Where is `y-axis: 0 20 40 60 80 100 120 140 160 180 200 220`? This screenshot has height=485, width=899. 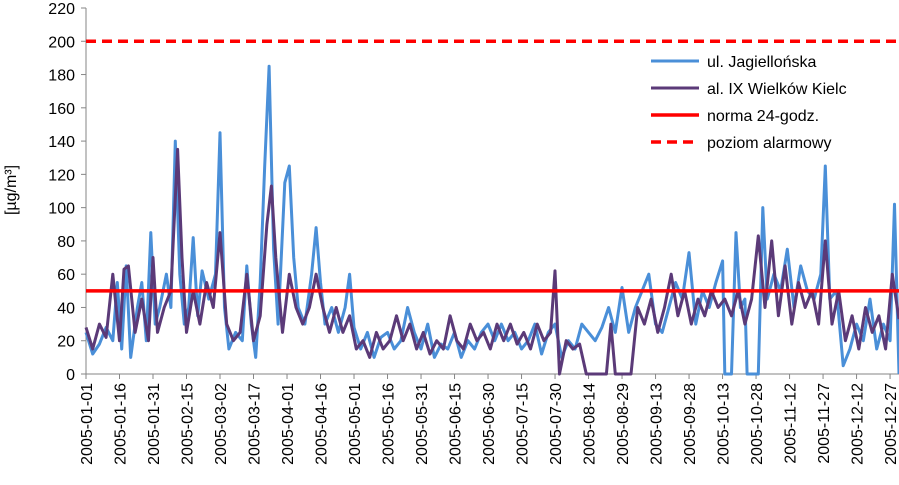 y-axis: 0 20 40 60 80 100 120 140 160 180 200 220 is located at coordinates (67, 192).